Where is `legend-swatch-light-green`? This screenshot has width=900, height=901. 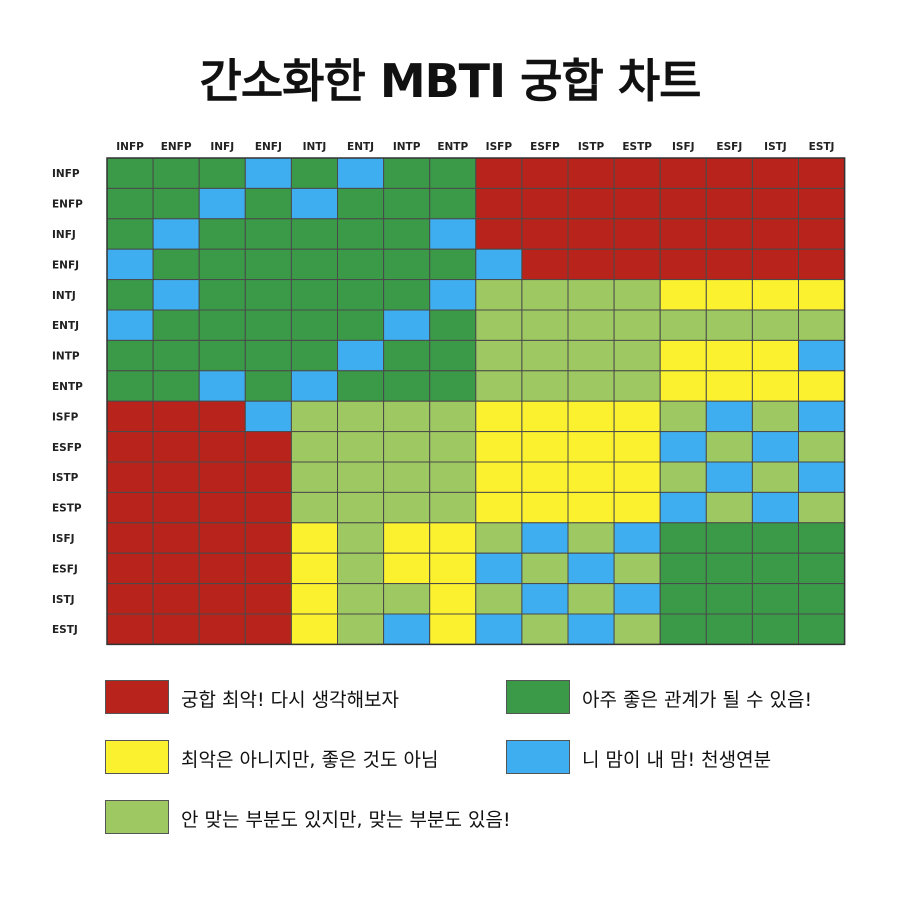 legend-swatch-light-green is located at coordinates (137, 817).